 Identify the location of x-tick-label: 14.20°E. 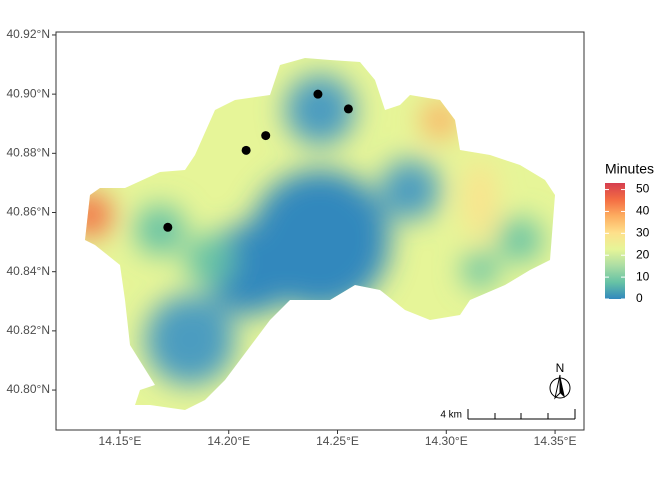
(228, 441).